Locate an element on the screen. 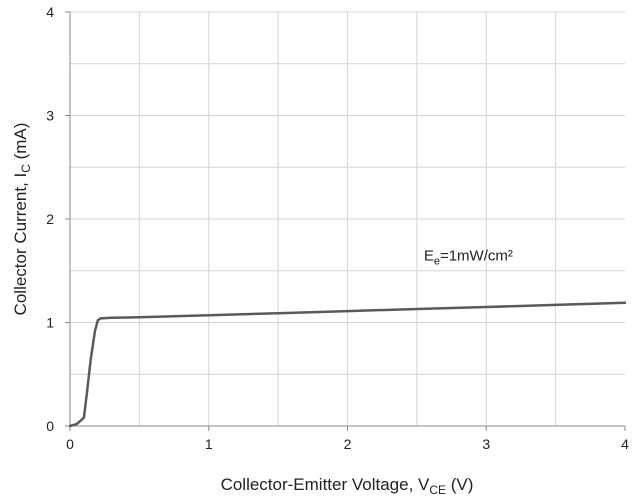  y-tick-label: 4 is located at coordinates (50, 12).